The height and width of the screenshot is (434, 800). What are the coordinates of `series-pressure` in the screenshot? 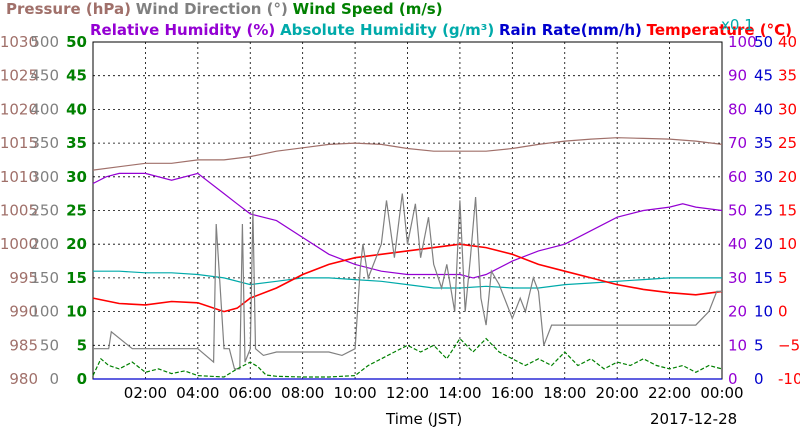 It's located at (407, 154).